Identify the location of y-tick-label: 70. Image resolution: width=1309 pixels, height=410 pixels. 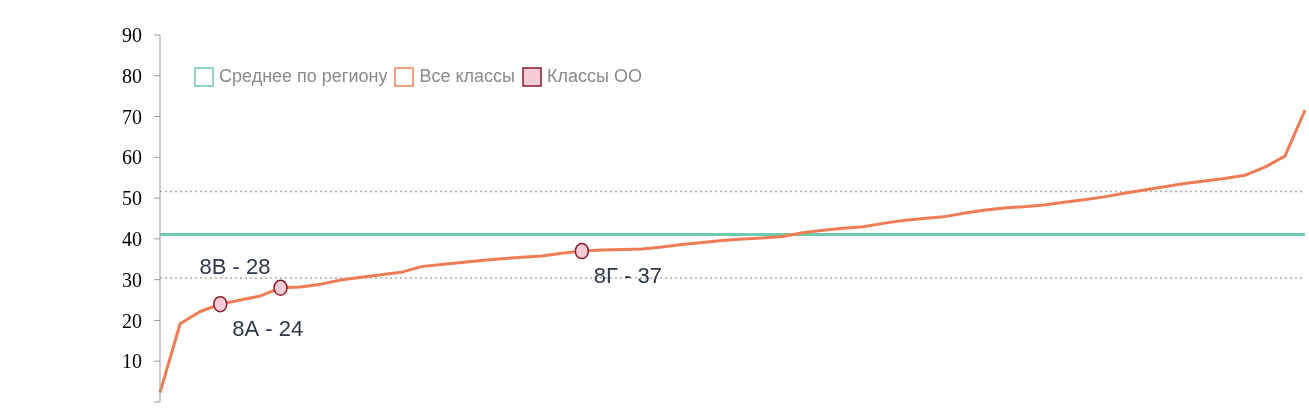
(132, 116).